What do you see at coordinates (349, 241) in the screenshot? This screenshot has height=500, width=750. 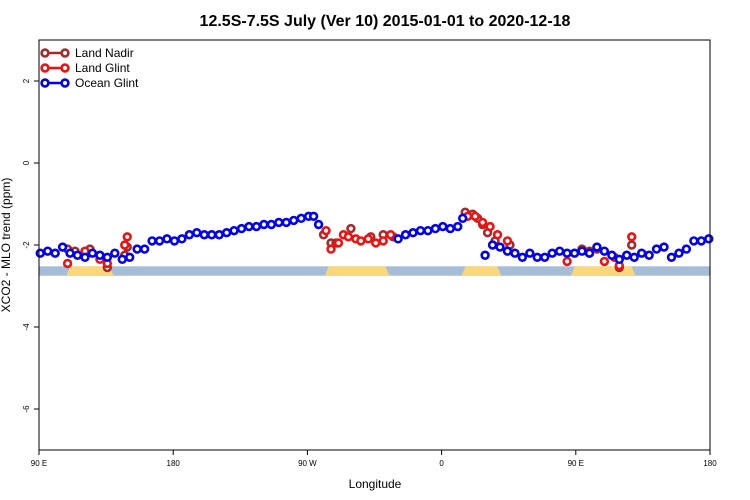 I see `series-land-glint` at bounding box center [349, 241].